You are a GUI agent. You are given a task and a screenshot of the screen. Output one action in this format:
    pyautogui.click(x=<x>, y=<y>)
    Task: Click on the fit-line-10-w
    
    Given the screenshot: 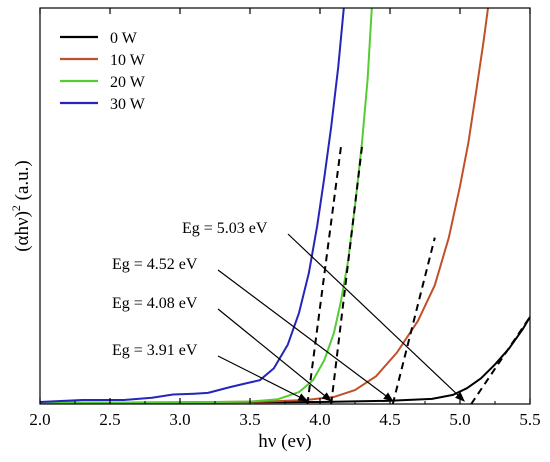 What is the action you would take?
    pyautogui.click(x=413, y=320)
    